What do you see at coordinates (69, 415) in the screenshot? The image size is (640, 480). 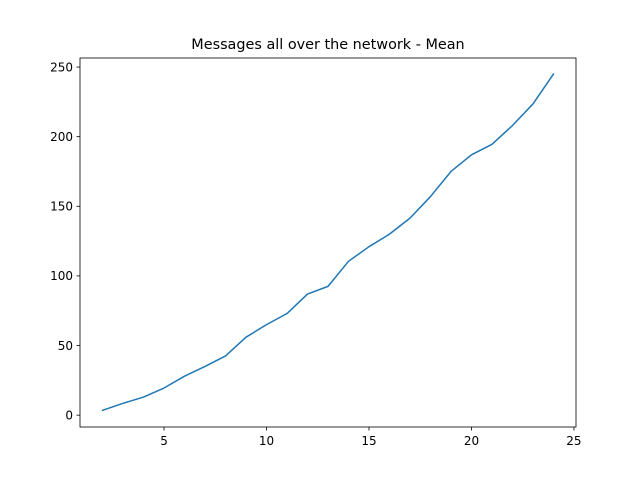 I see `y-tick-label-0: 0` at bounding box center [69, 415].